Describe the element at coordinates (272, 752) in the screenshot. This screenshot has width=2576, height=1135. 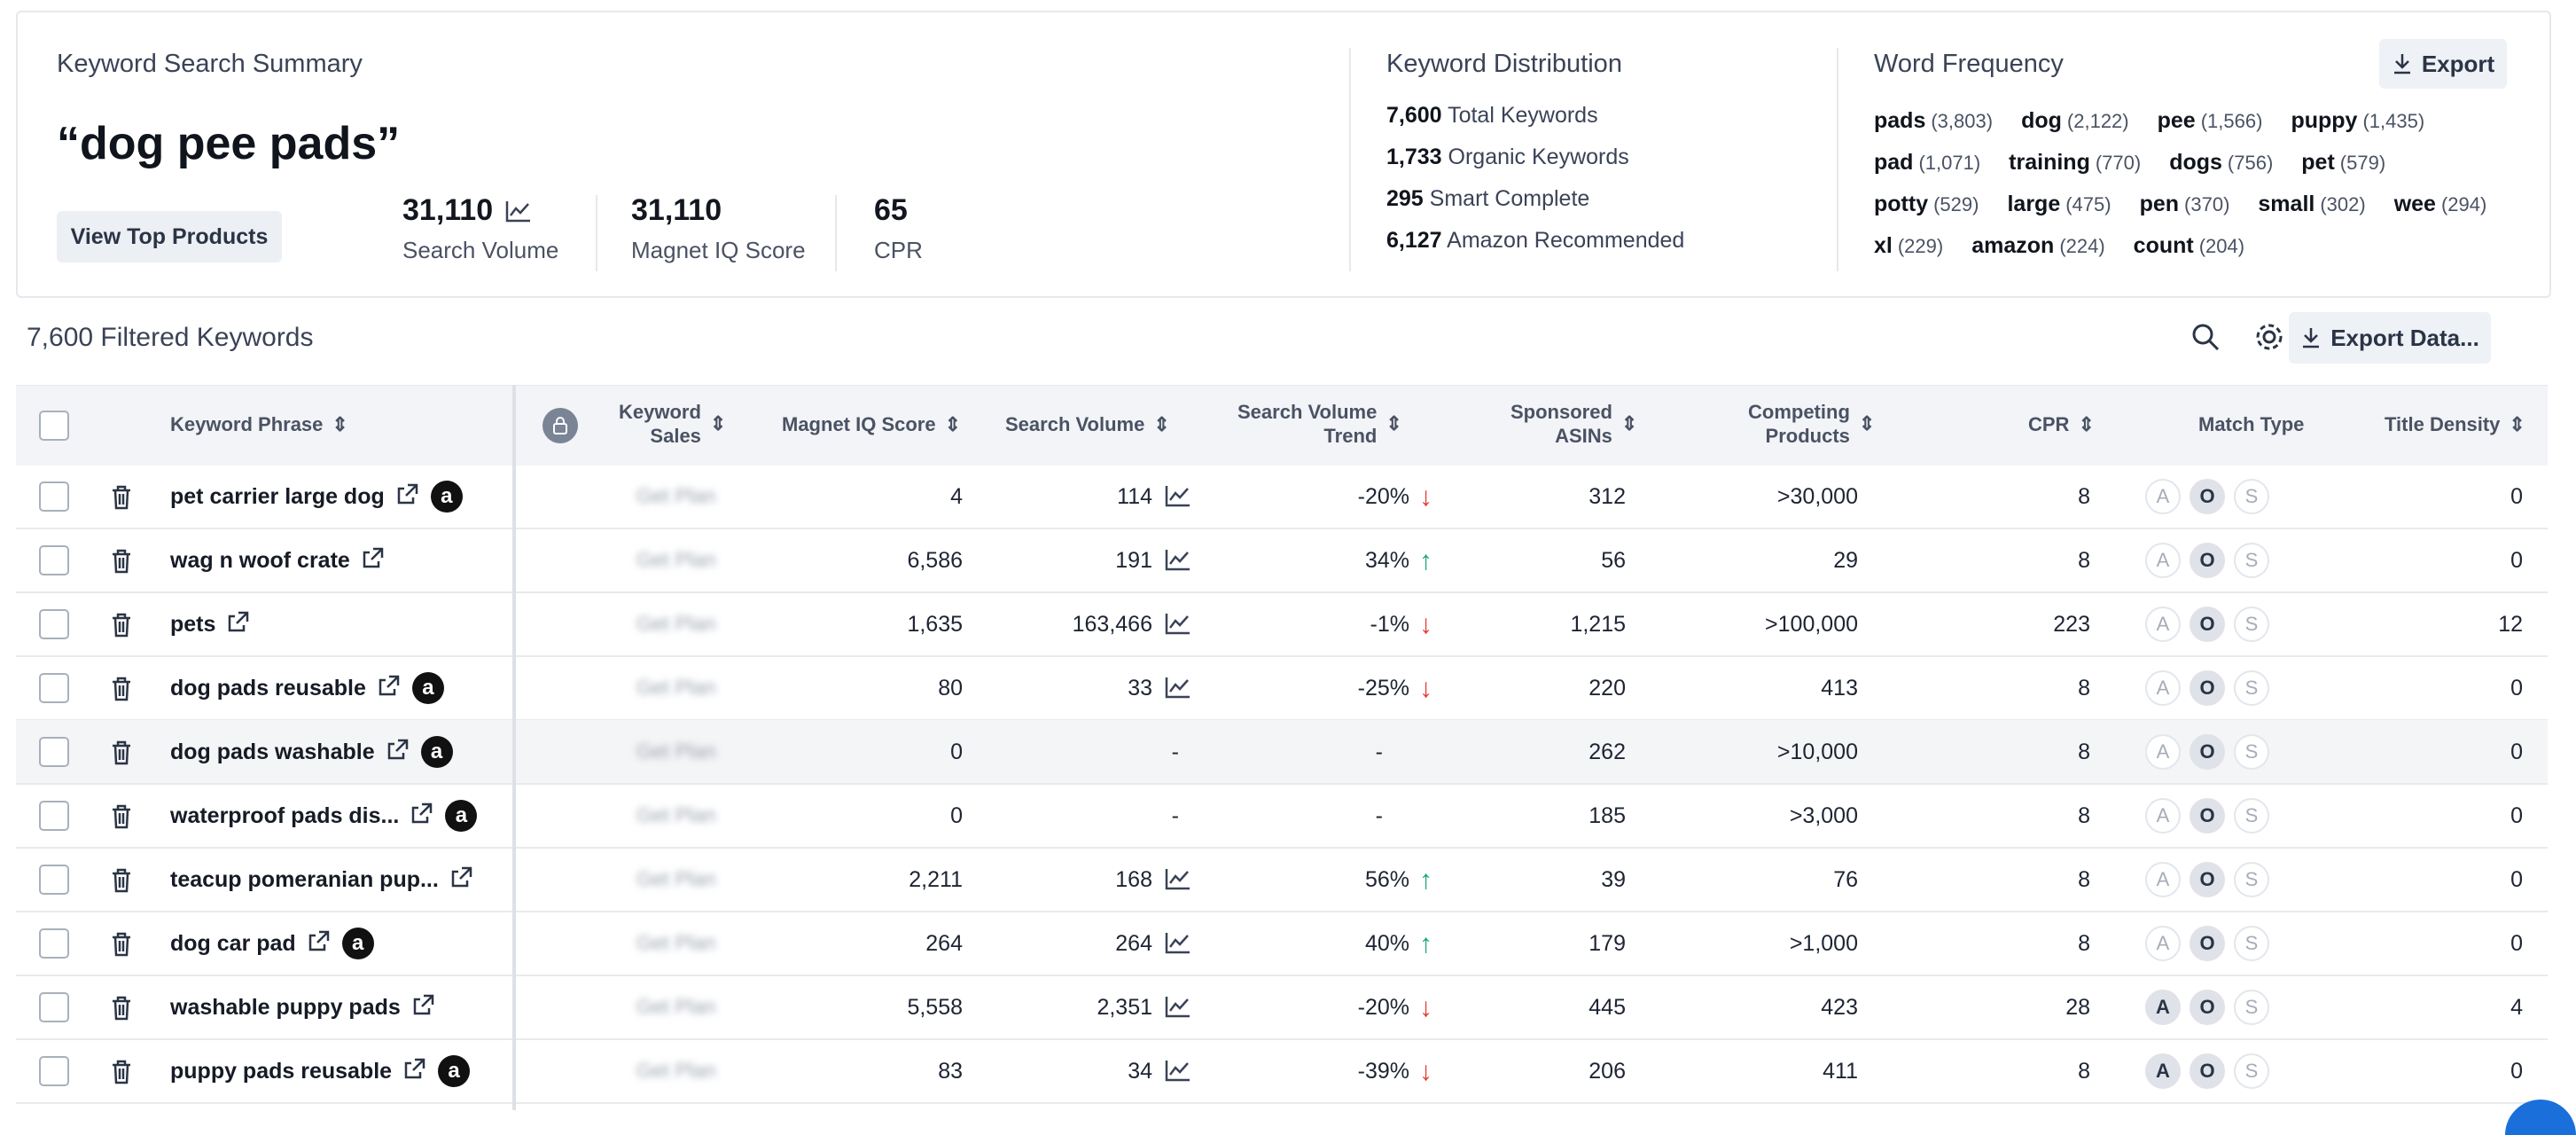
I see `keyword-phrase: dog pads washable` at that location.